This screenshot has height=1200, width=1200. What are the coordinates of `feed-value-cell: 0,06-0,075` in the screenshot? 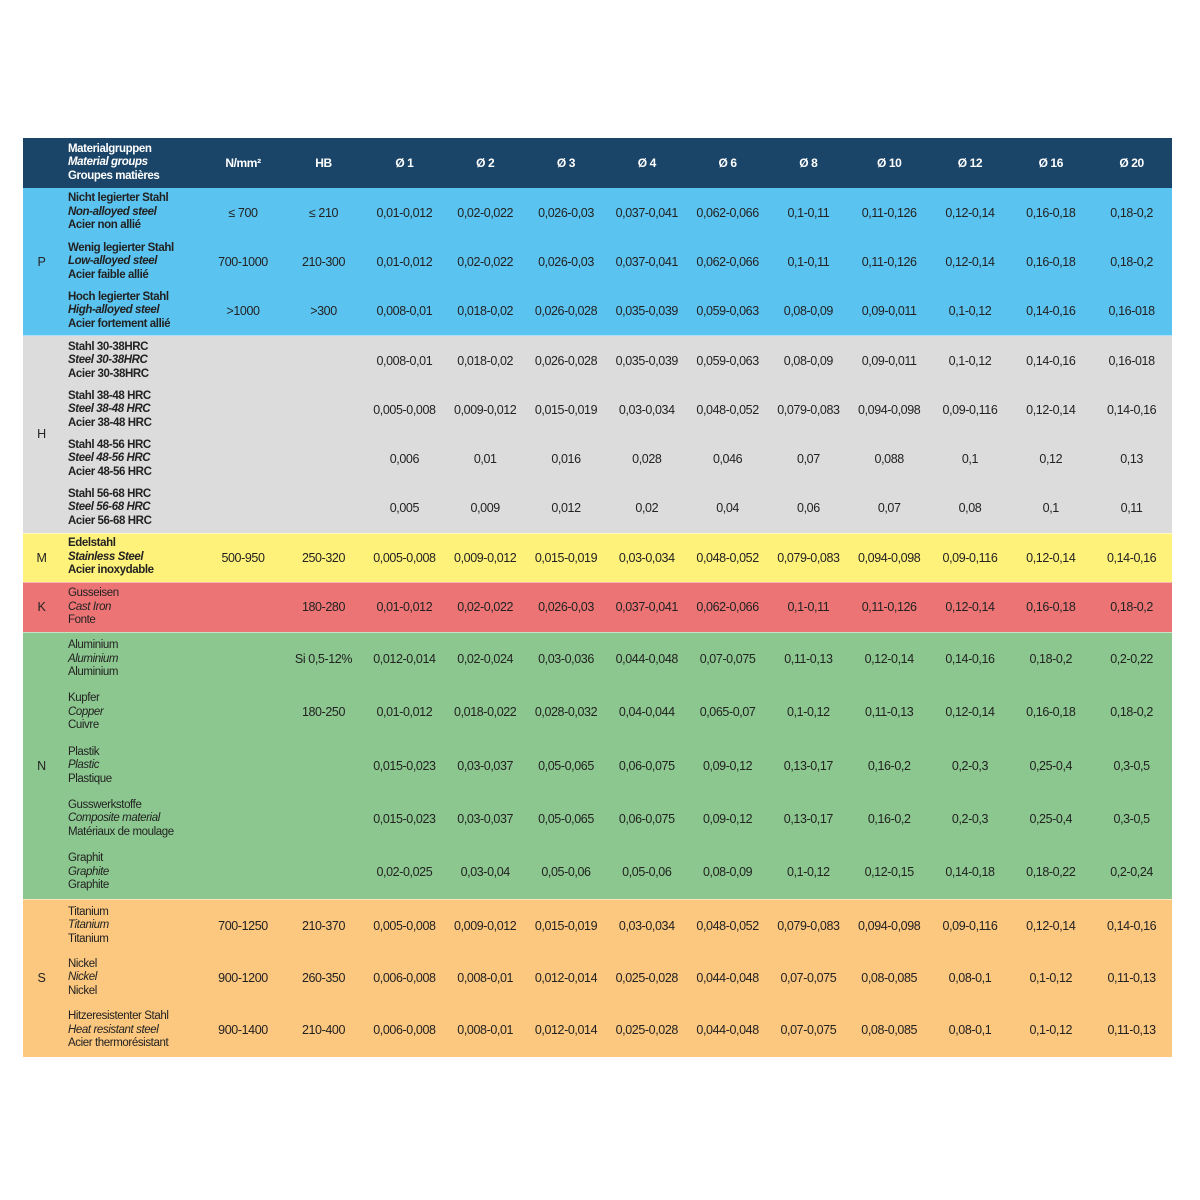 It's located at (646, 819).